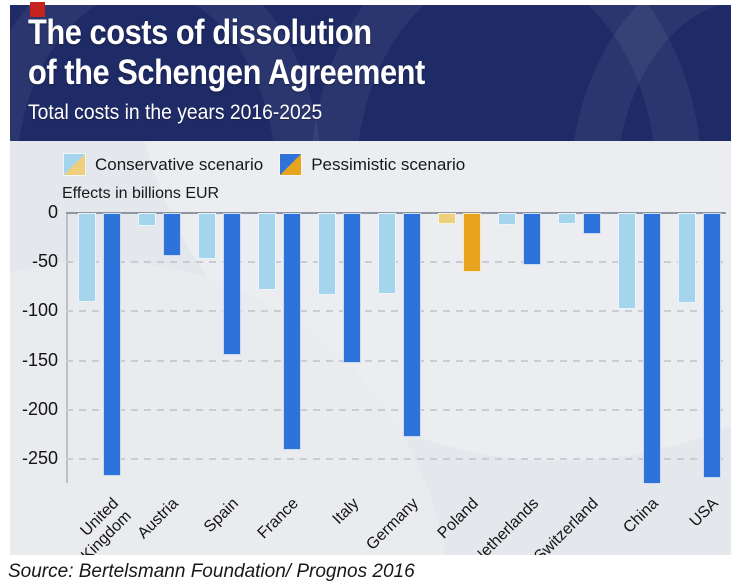 Image resolution: width=740 pixels, height=587 pixels. What do you see at coordinates (207, 236) in the screenshot?
I see `bar-conservative-spain` at bounding box center [207, 236].